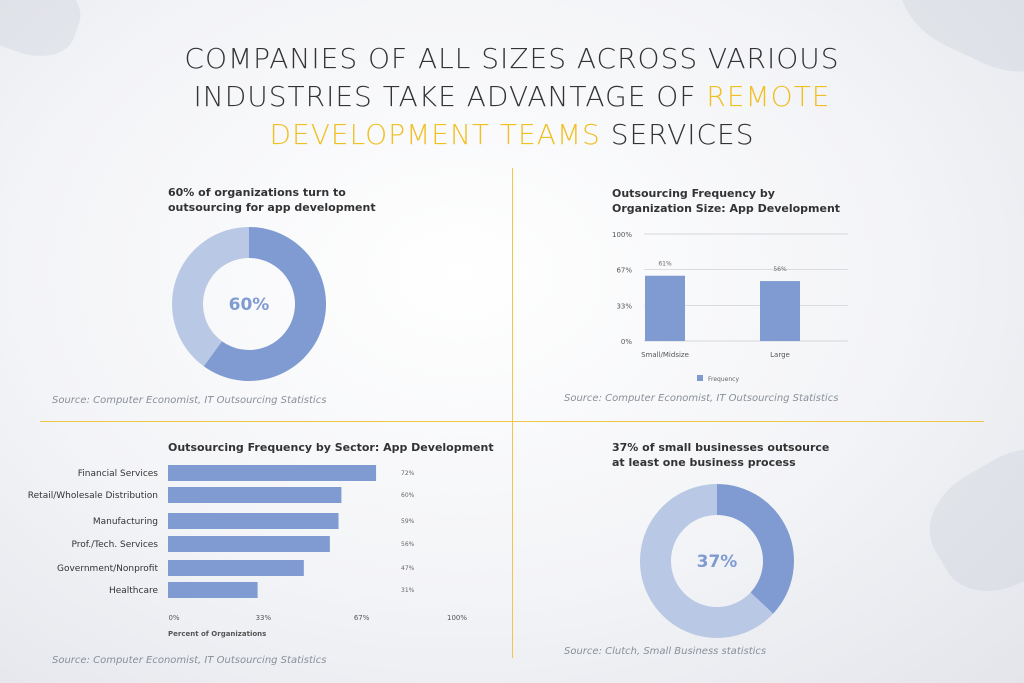  I want to click on y-category-label: Retail/Wholesale Distribution, so click(93, 496).